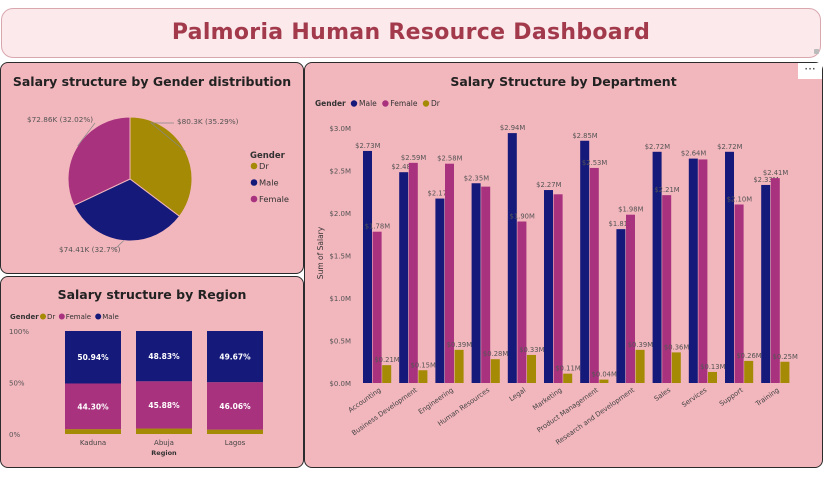 The width and height of the screenshot is (823, 504). Describe the element at coordinates (384, 411) in the screenshot. I see `dept-category-label: Business Development` at that location.